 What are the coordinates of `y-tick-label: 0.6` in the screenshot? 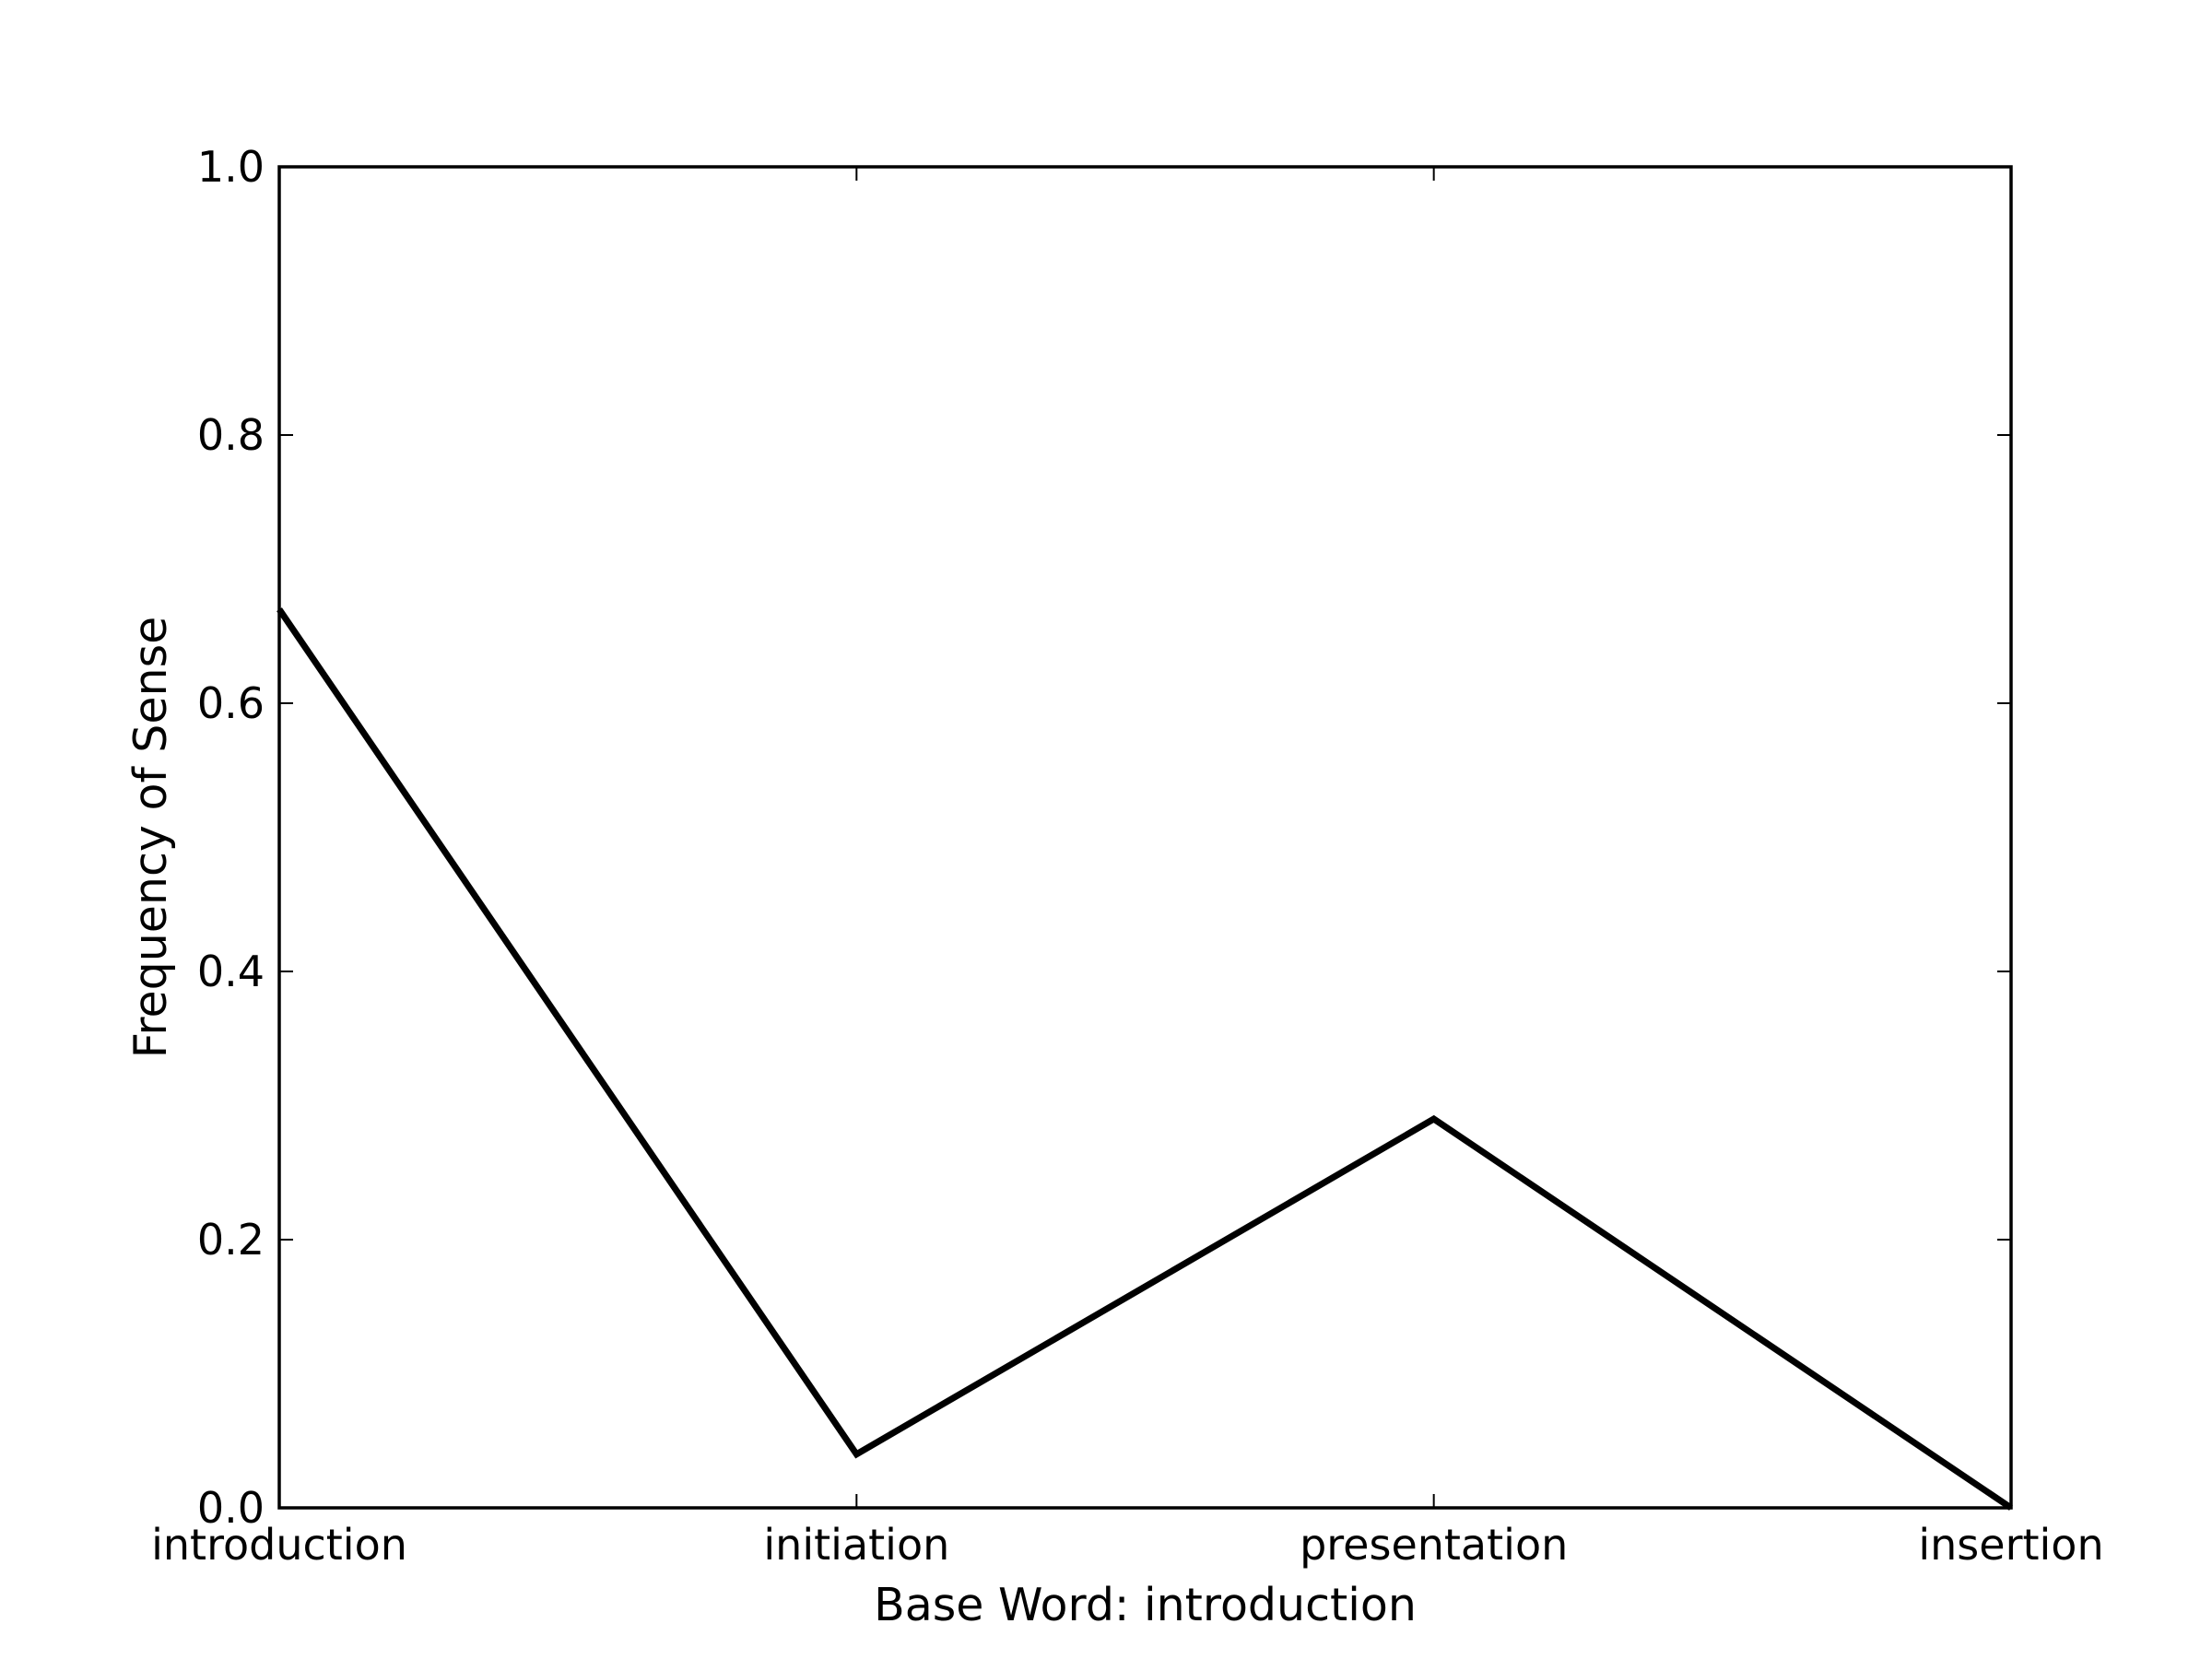 It's located at (231, 703).